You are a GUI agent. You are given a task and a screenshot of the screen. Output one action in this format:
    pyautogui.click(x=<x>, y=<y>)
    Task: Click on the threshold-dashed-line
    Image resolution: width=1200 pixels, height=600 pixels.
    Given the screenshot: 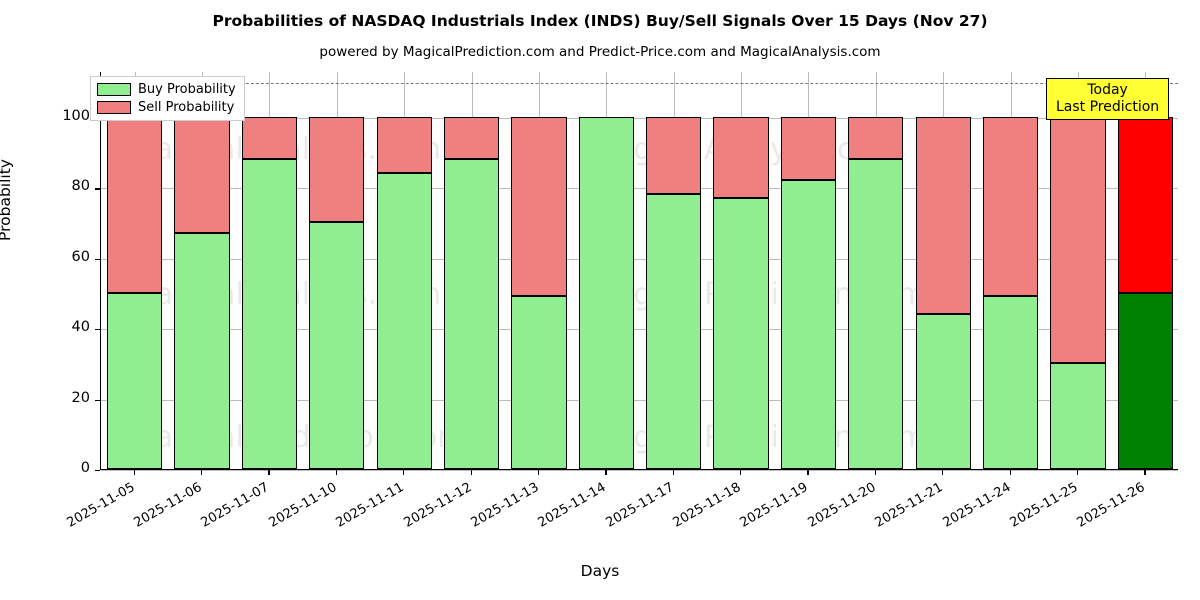 What is the action you would take?
    pyautogui.click(x=639, y=83)
    